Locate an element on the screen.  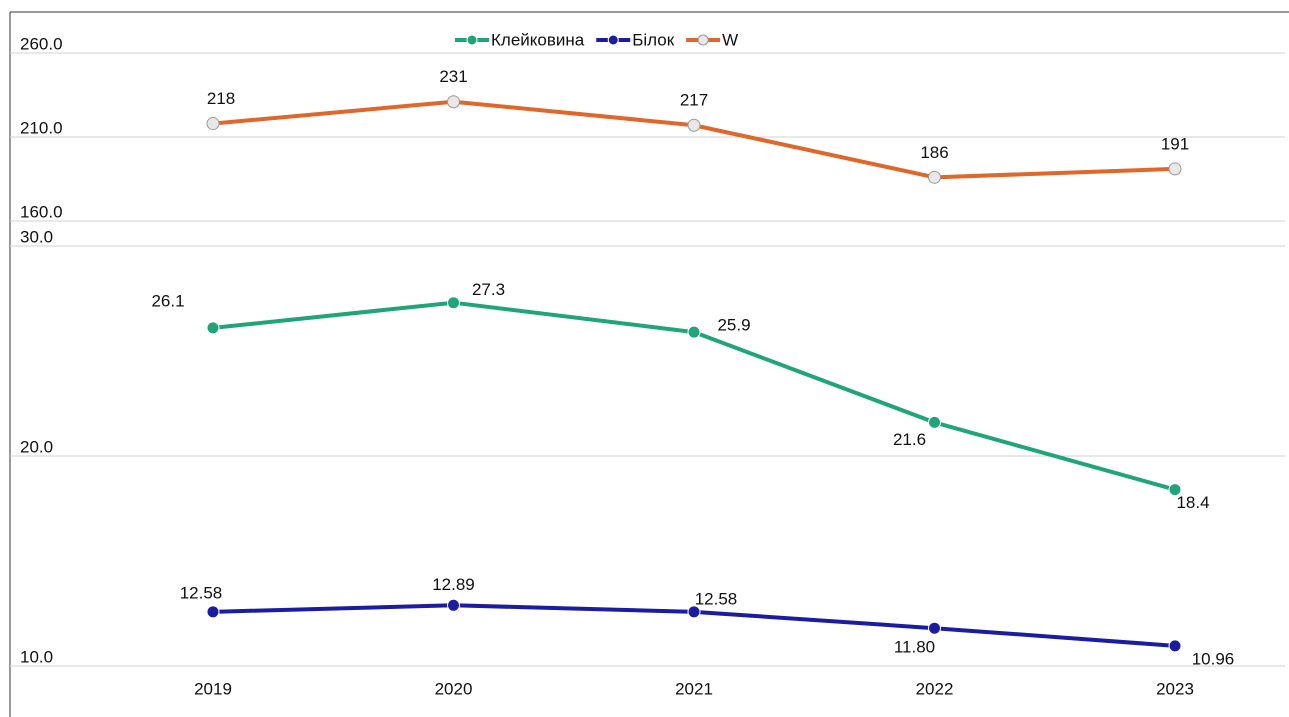
data-label: 10.96 is located at coordinates (1213, 658).